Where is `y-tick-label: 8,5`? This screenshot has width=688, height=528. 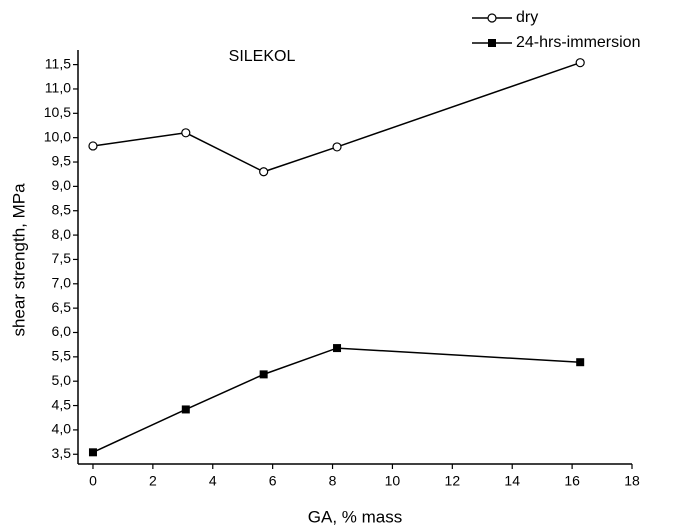 y-tick-label: 8,5 is located at coordinates (62, 209).